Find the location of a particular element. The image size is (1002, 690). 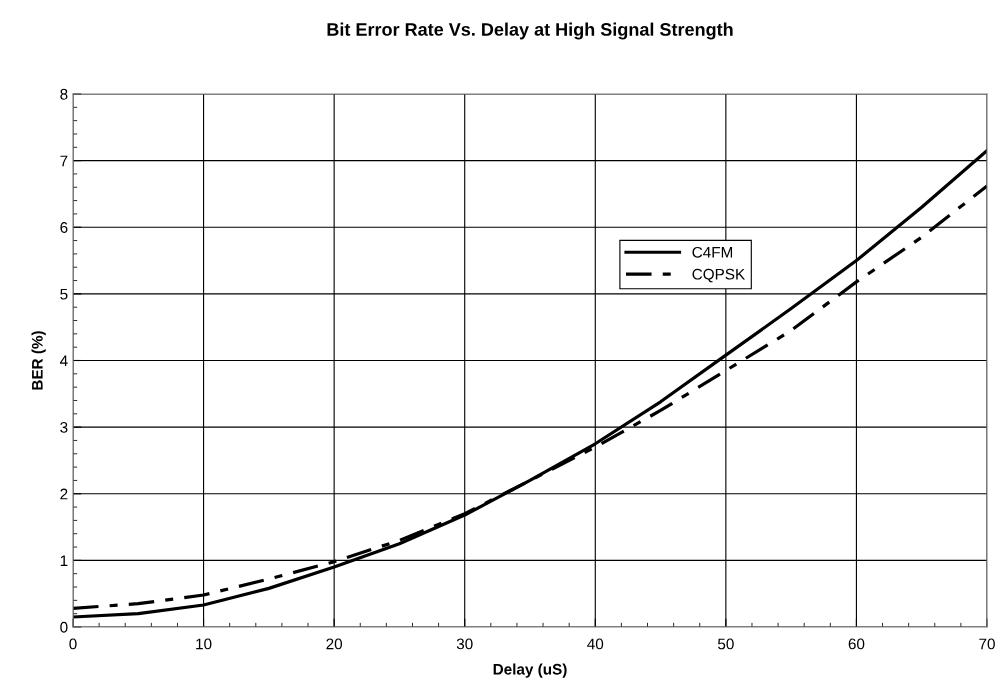

chart-title: Bit Error Rate Vs. Delay at High Signal Strength is located at coordinates (530, 31).